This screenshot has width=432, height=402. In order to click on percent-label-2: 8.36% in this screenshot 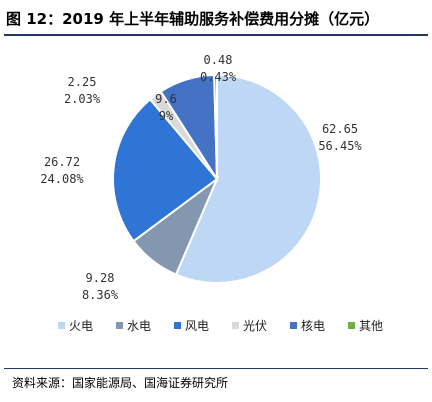, I will do `click(100, 295)`.